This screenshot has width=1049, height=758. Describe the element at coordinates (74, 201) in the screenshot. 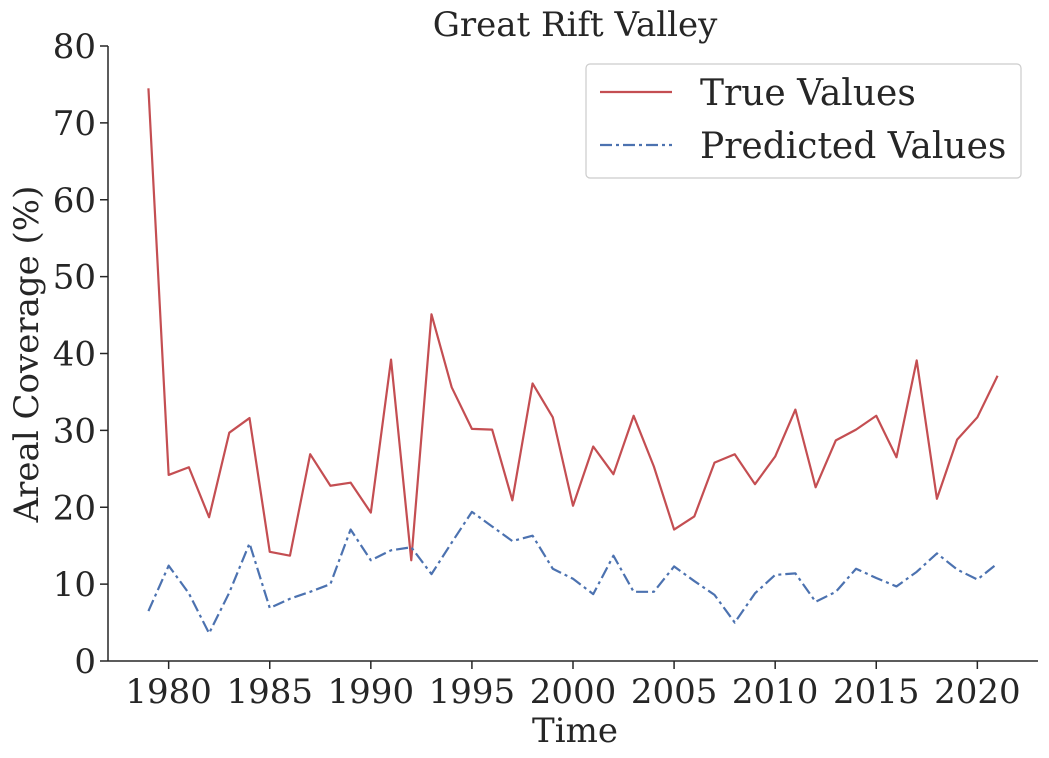

I see `y-tick-label: 60` at that location.